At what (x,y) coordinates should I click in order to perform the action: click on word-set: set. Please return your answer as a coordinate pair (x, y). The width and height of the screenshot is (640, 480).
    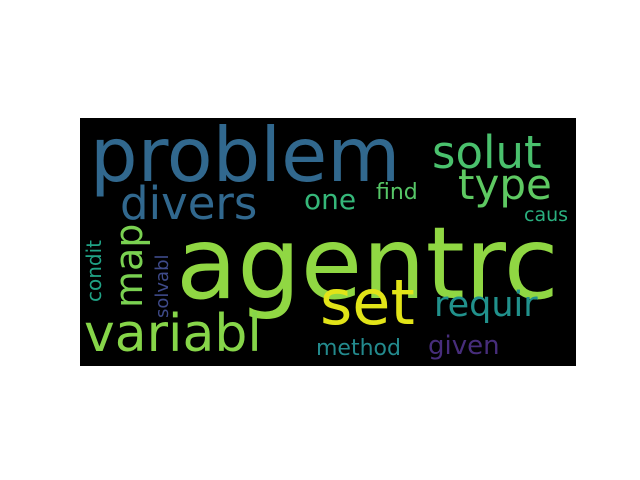
    Looking at the image, I should click on (367, 302).